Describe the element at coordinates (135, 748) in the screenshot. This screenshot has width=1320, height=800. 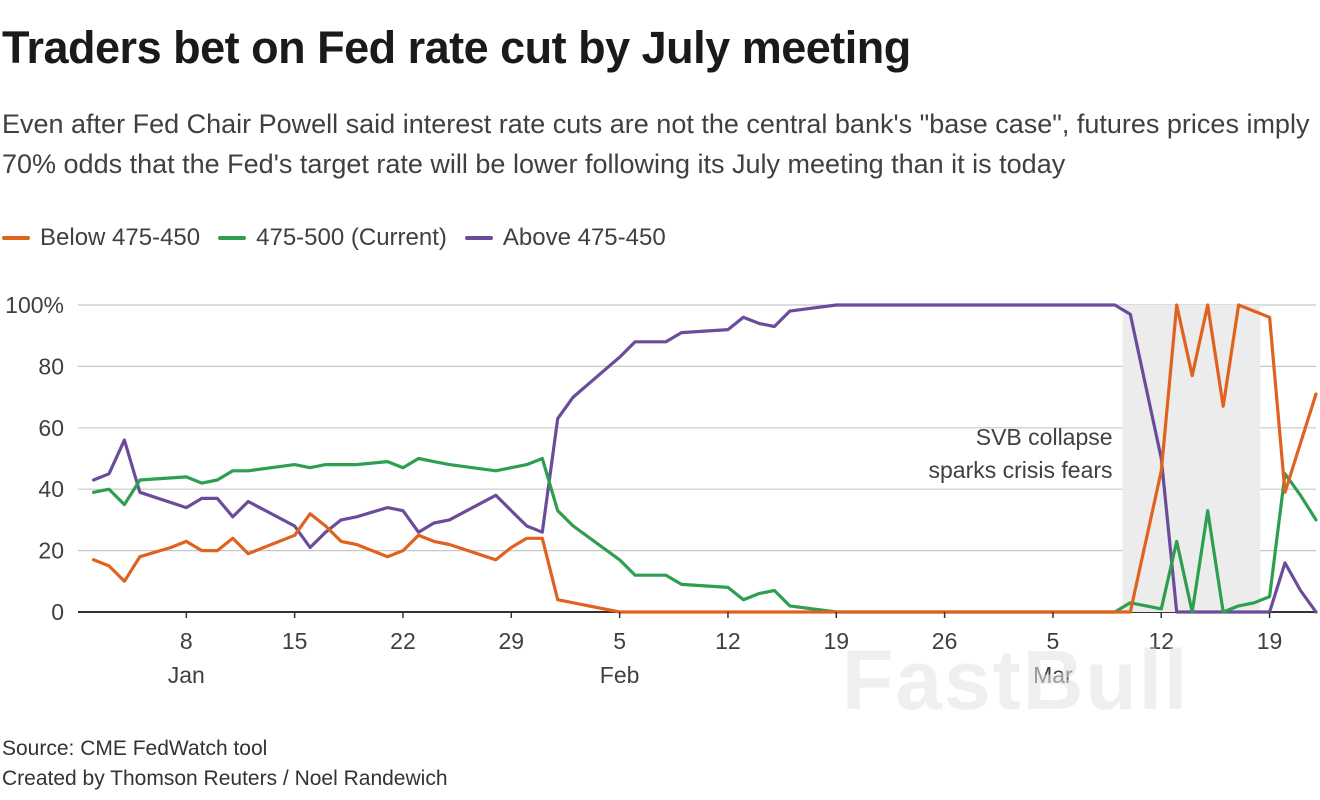
I see `source-note: Source: CME FedWatch tool` at that location.